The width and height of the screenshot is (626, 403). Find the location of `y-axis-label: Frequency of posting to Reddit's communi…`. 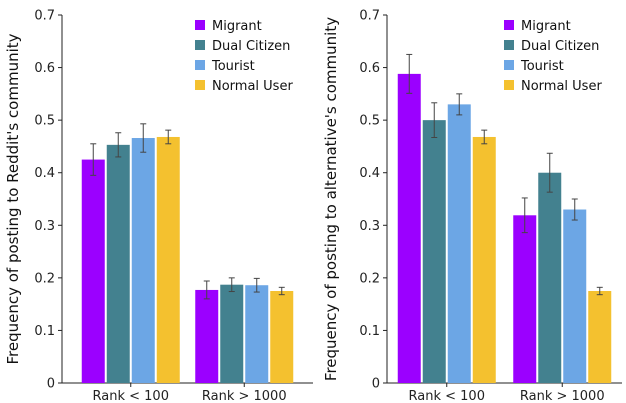

y-axis-label: Frequency of posting to Reddit's communi… is located at coordinates (13, 198).